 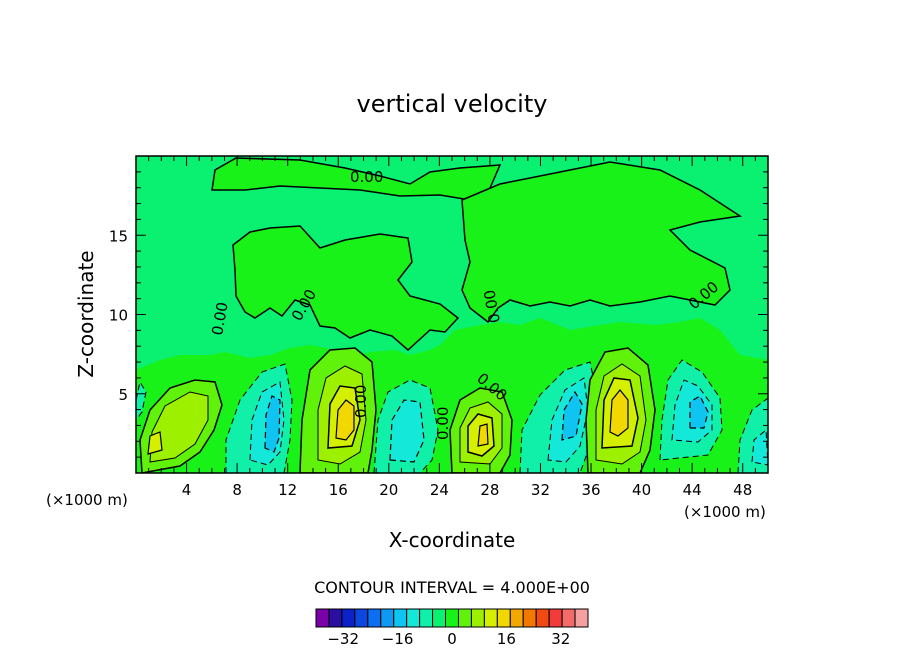 What do you see at coordinates (742, 490) in the screenshot?
I see `x-tick-label: 48` at bounding box center [742, 490].